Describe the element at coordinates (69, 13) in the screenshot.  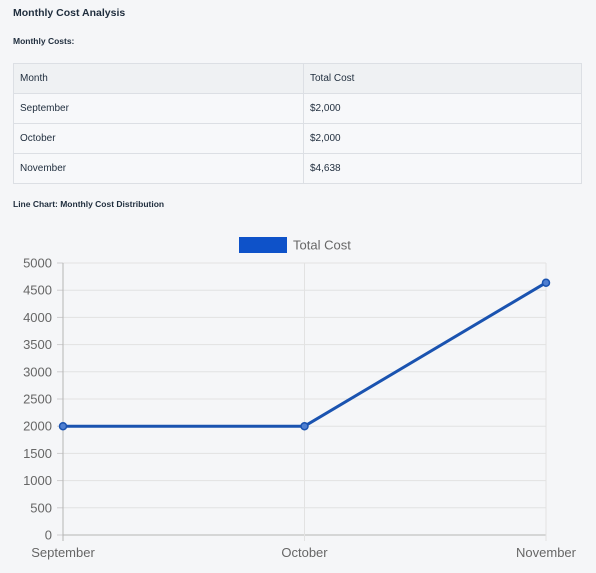
I see `page-title: Monthly Cost Analysis` at that location.